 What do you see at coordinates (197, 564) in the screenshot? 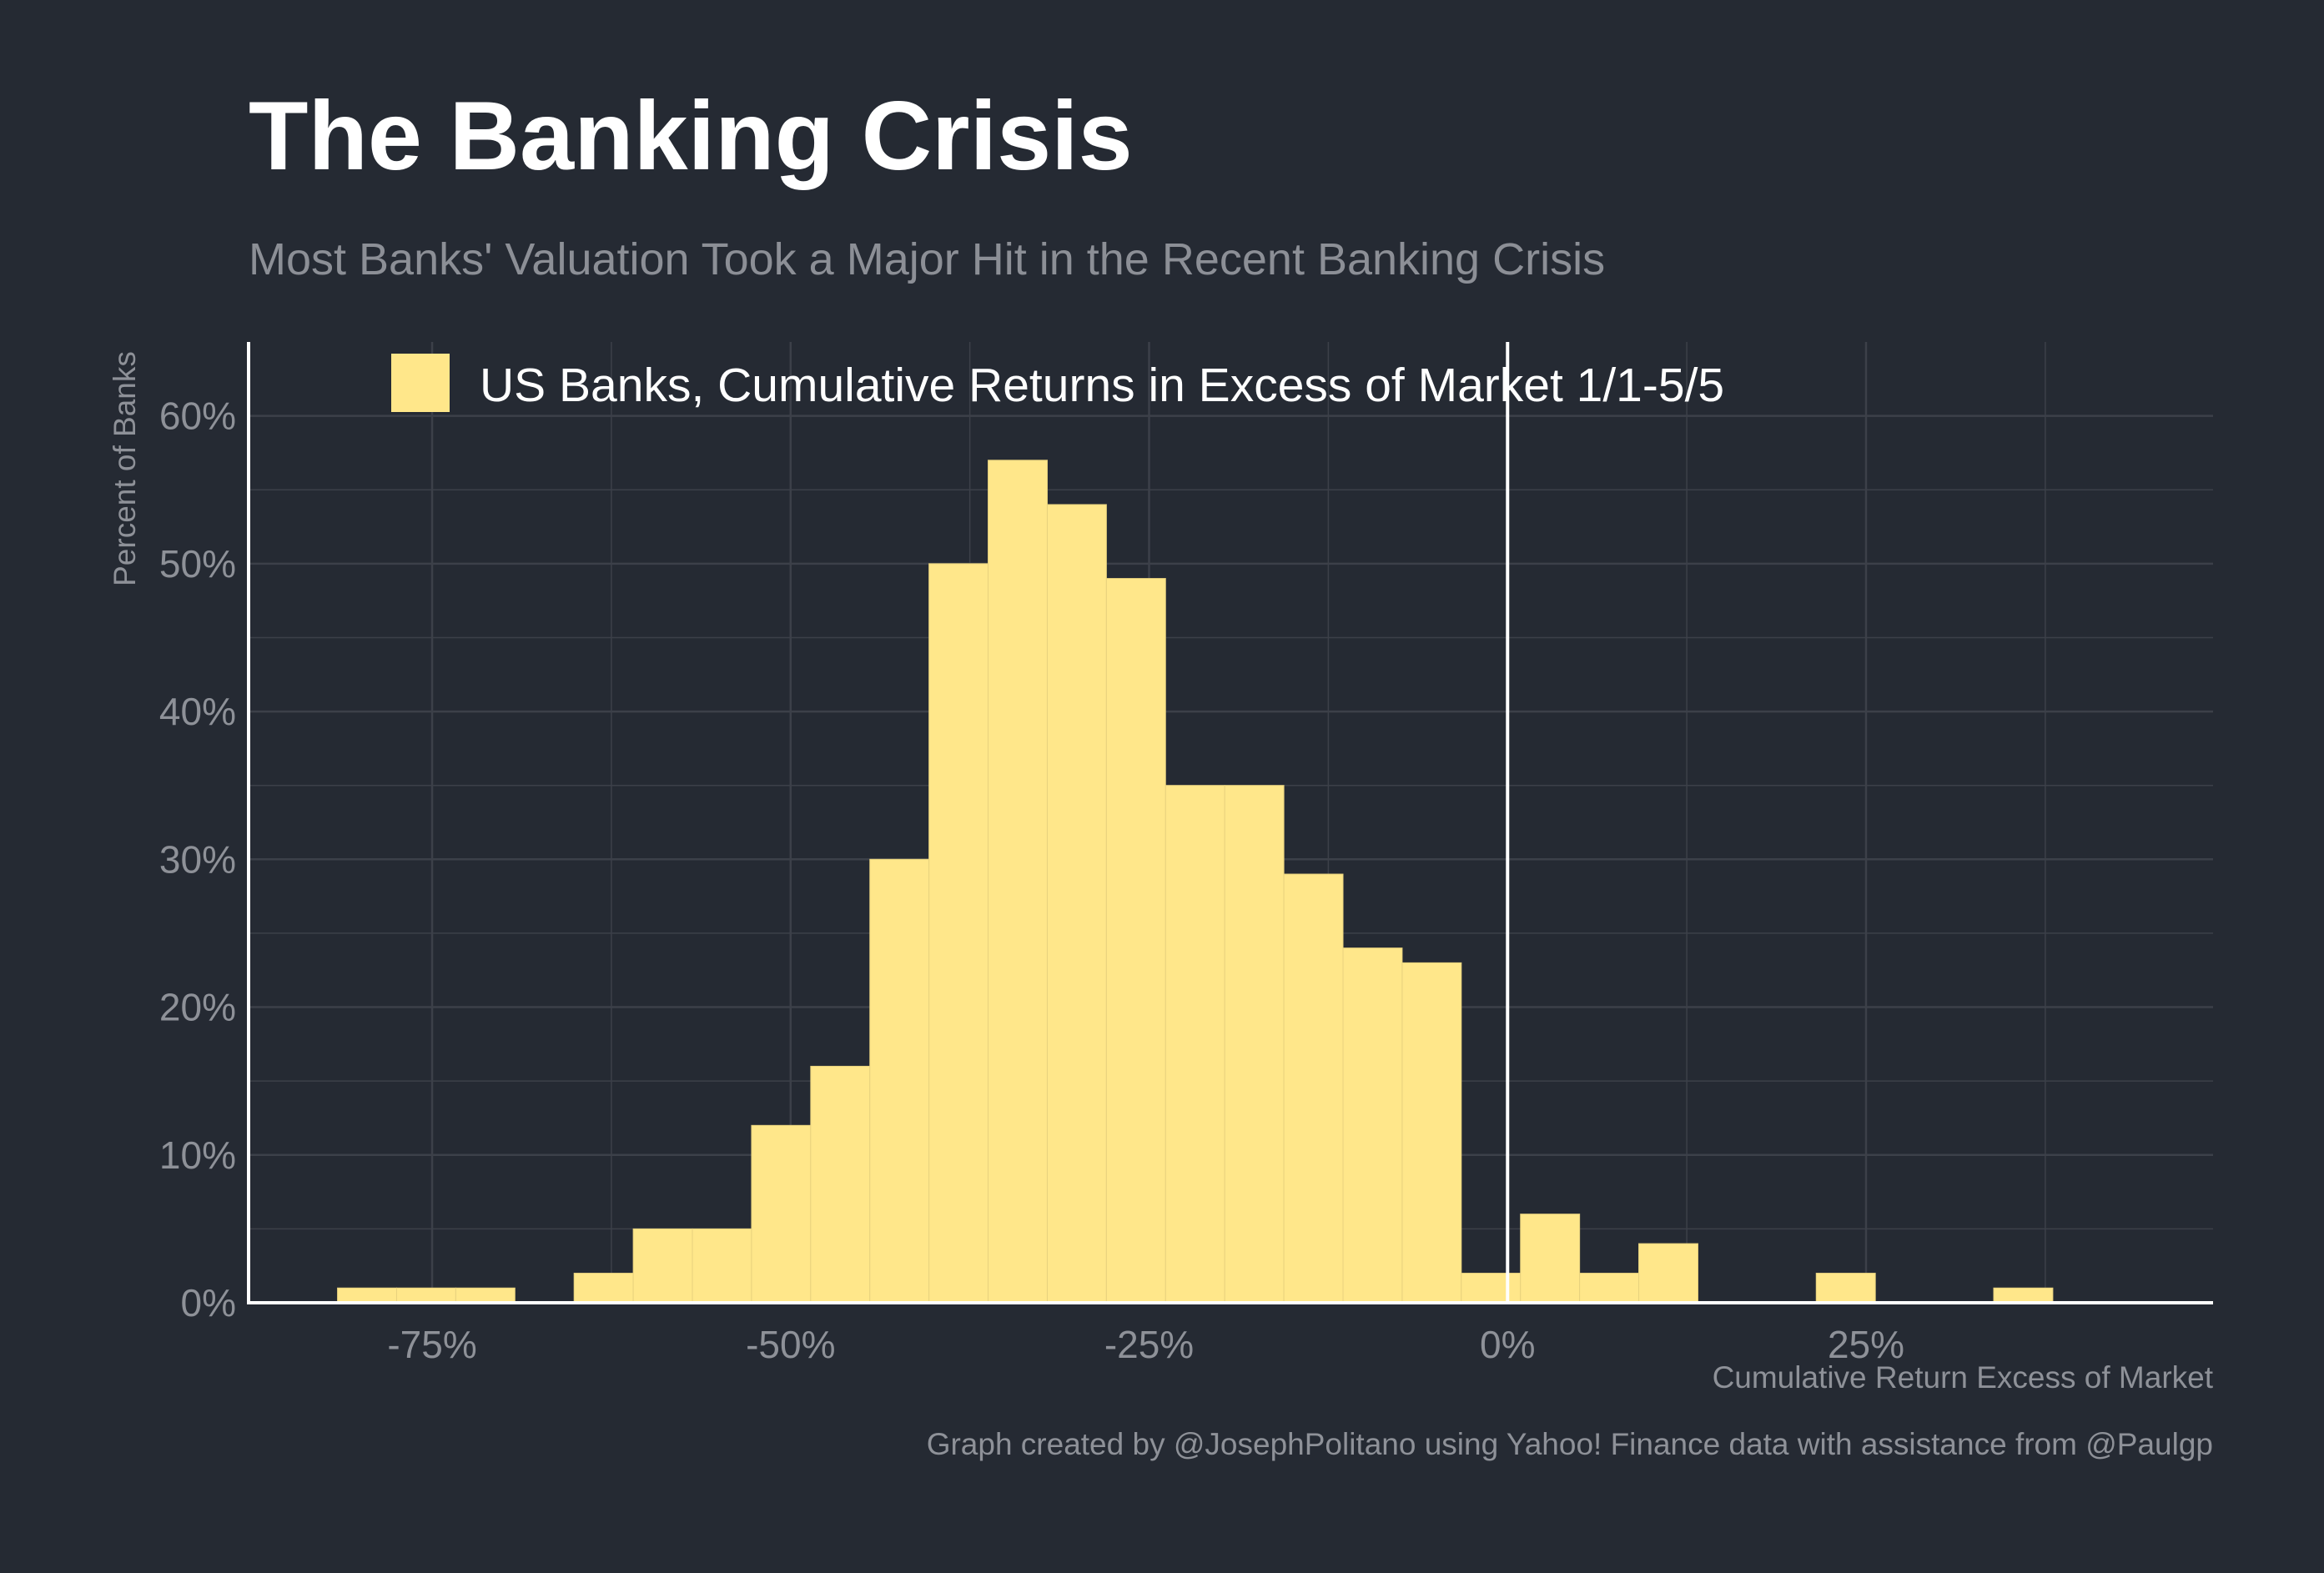
I see `y-tick-label: 50%` at bounding box center [197, 564].